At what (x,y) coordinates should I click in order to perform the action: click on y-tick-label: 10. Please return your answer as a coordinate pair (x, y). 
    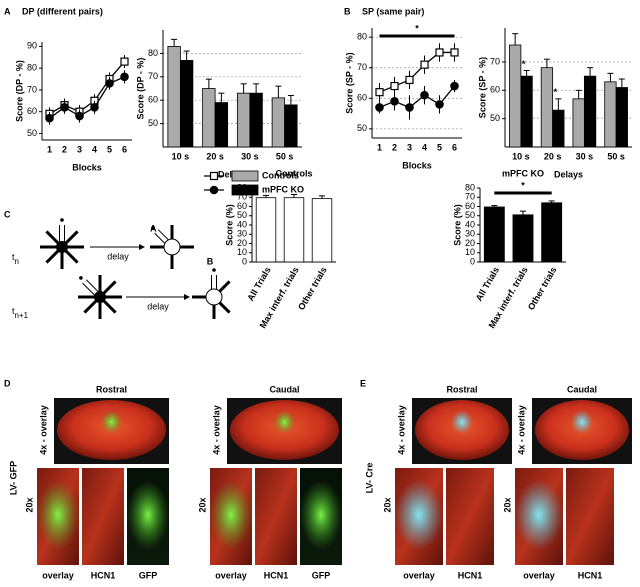
    Looking at the image, I should click on (470, 252).